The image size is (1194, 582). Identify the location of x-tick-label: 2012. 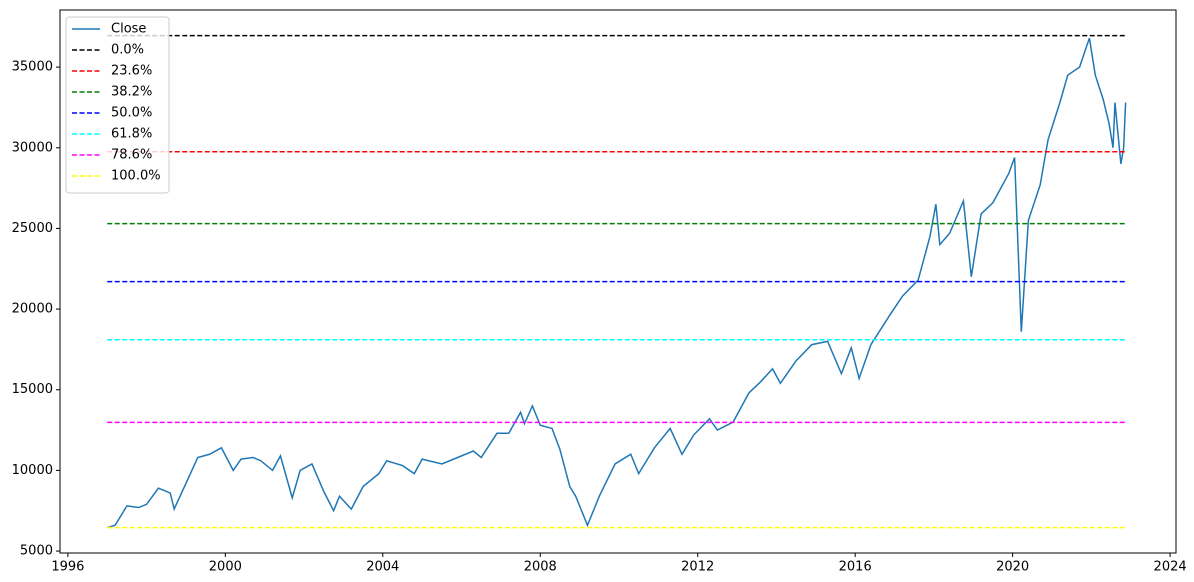
(697, 567).